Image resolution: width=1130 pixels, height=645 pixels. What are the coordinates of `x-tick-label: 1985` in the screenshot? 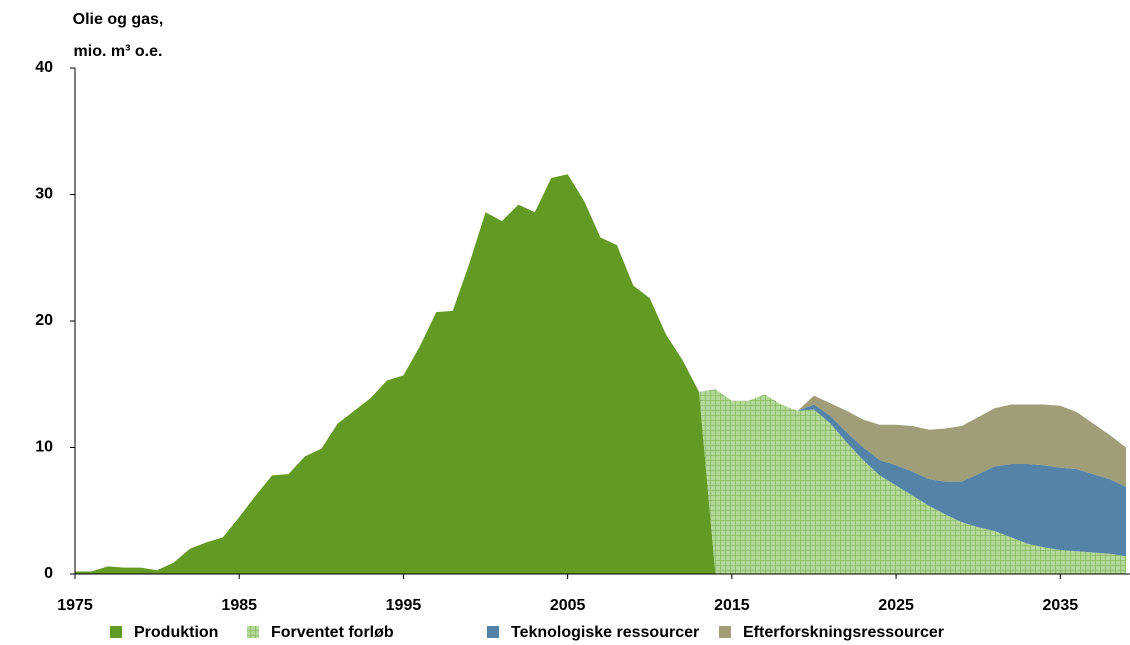 It's located at (239, 605).